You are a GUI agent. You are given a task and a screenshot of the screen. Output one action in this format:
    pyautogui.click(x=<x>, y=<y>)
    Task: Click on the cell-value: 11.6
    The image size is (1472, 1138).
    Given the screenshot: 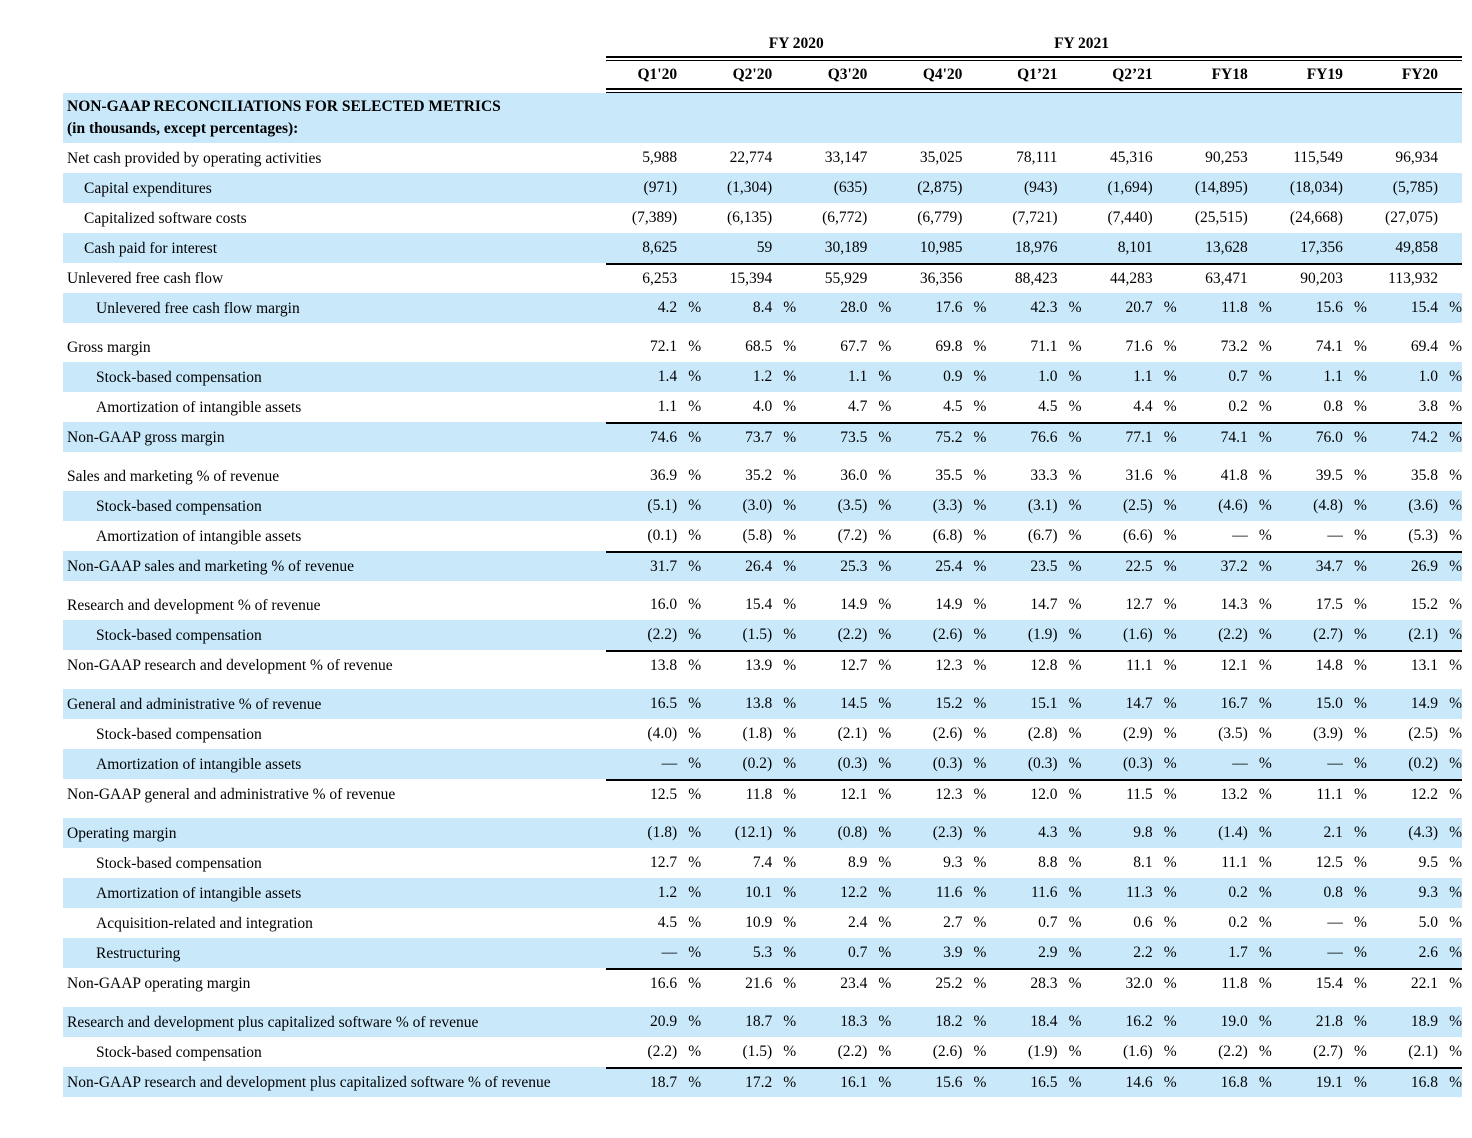 What is the action you would take?
    pyautogui.click(x=1044, y=892)
    